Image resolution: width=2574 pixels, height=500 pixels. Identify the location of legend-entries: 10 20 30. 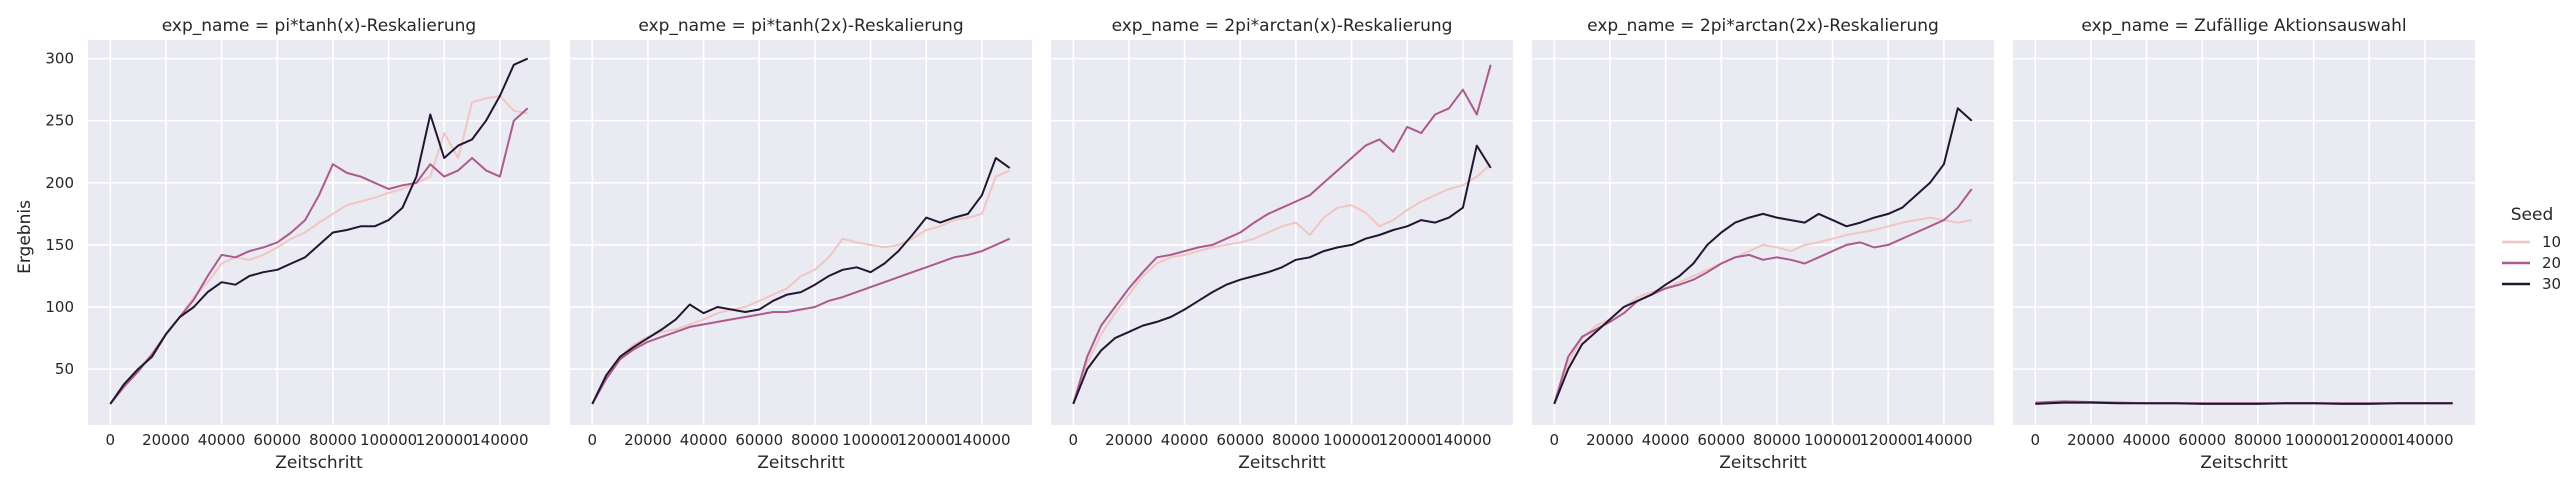
(2531, 263).